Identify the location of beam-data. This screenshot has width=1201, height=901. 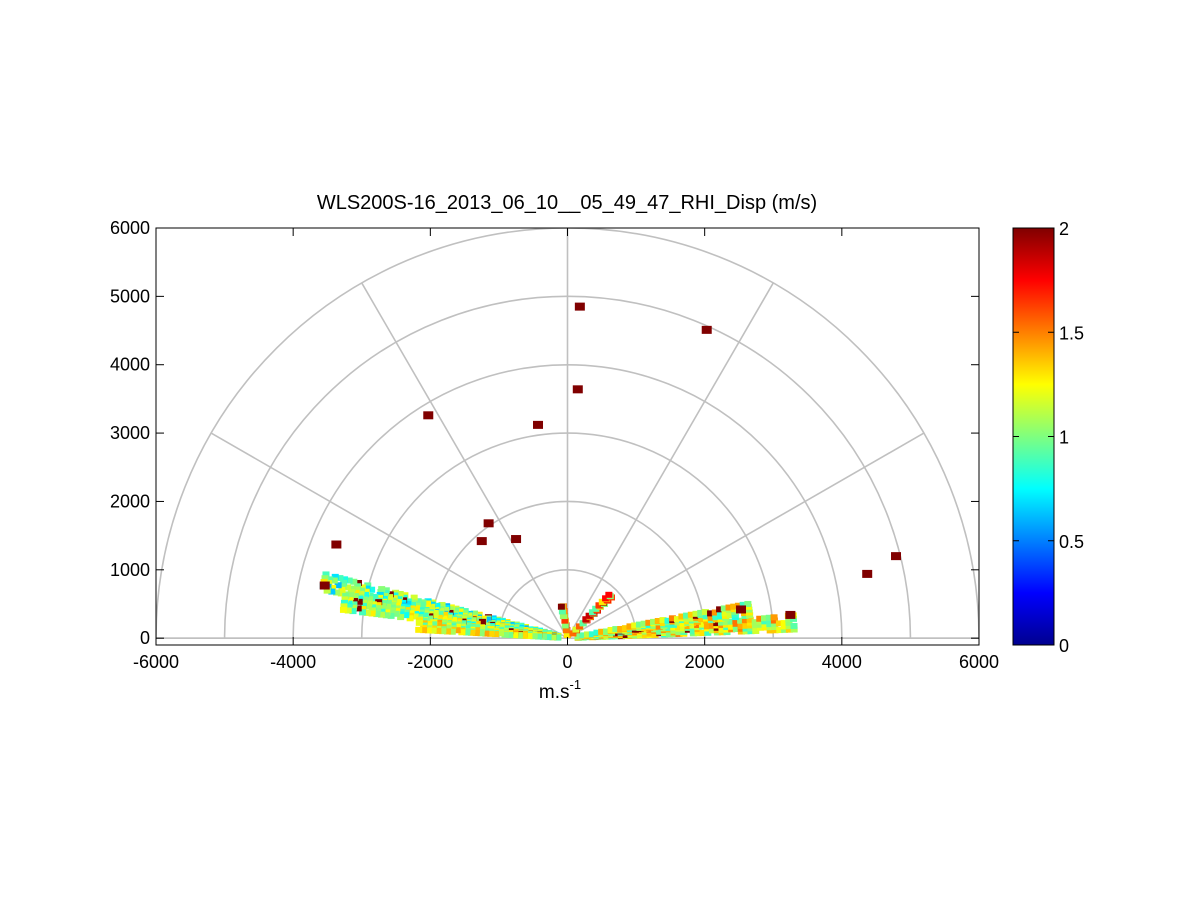
(558, 606).